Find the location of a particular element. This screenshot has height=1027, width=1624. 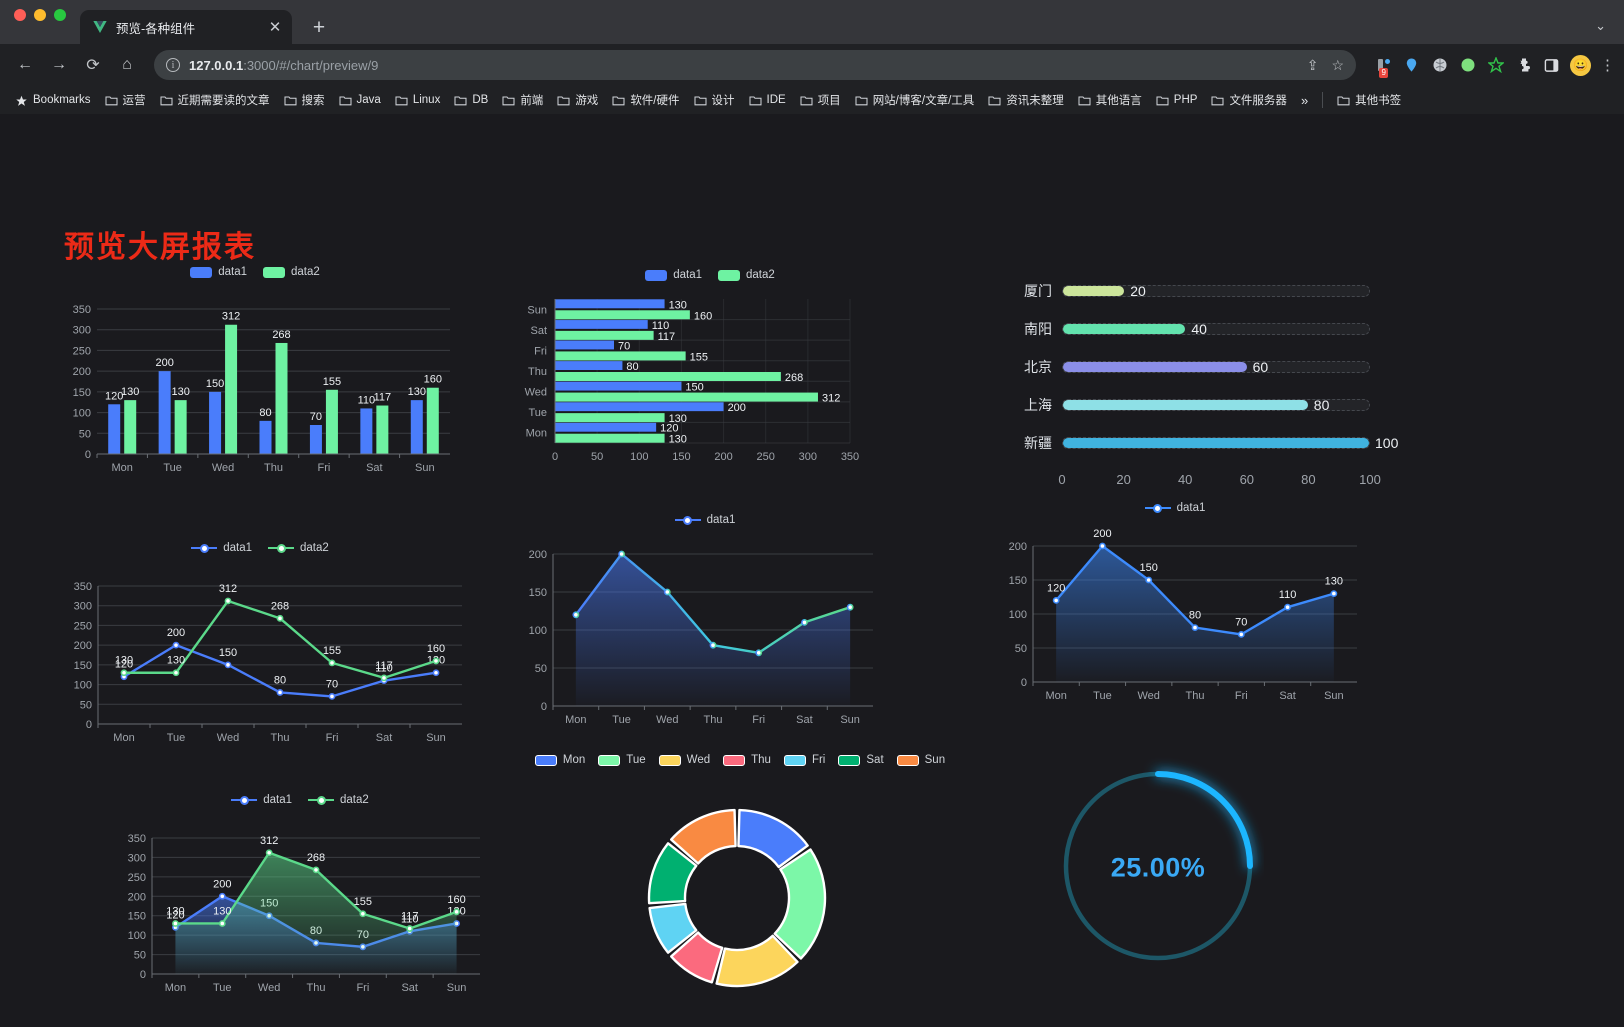

chart-legend: data1 is located at coordinates (705, 520).